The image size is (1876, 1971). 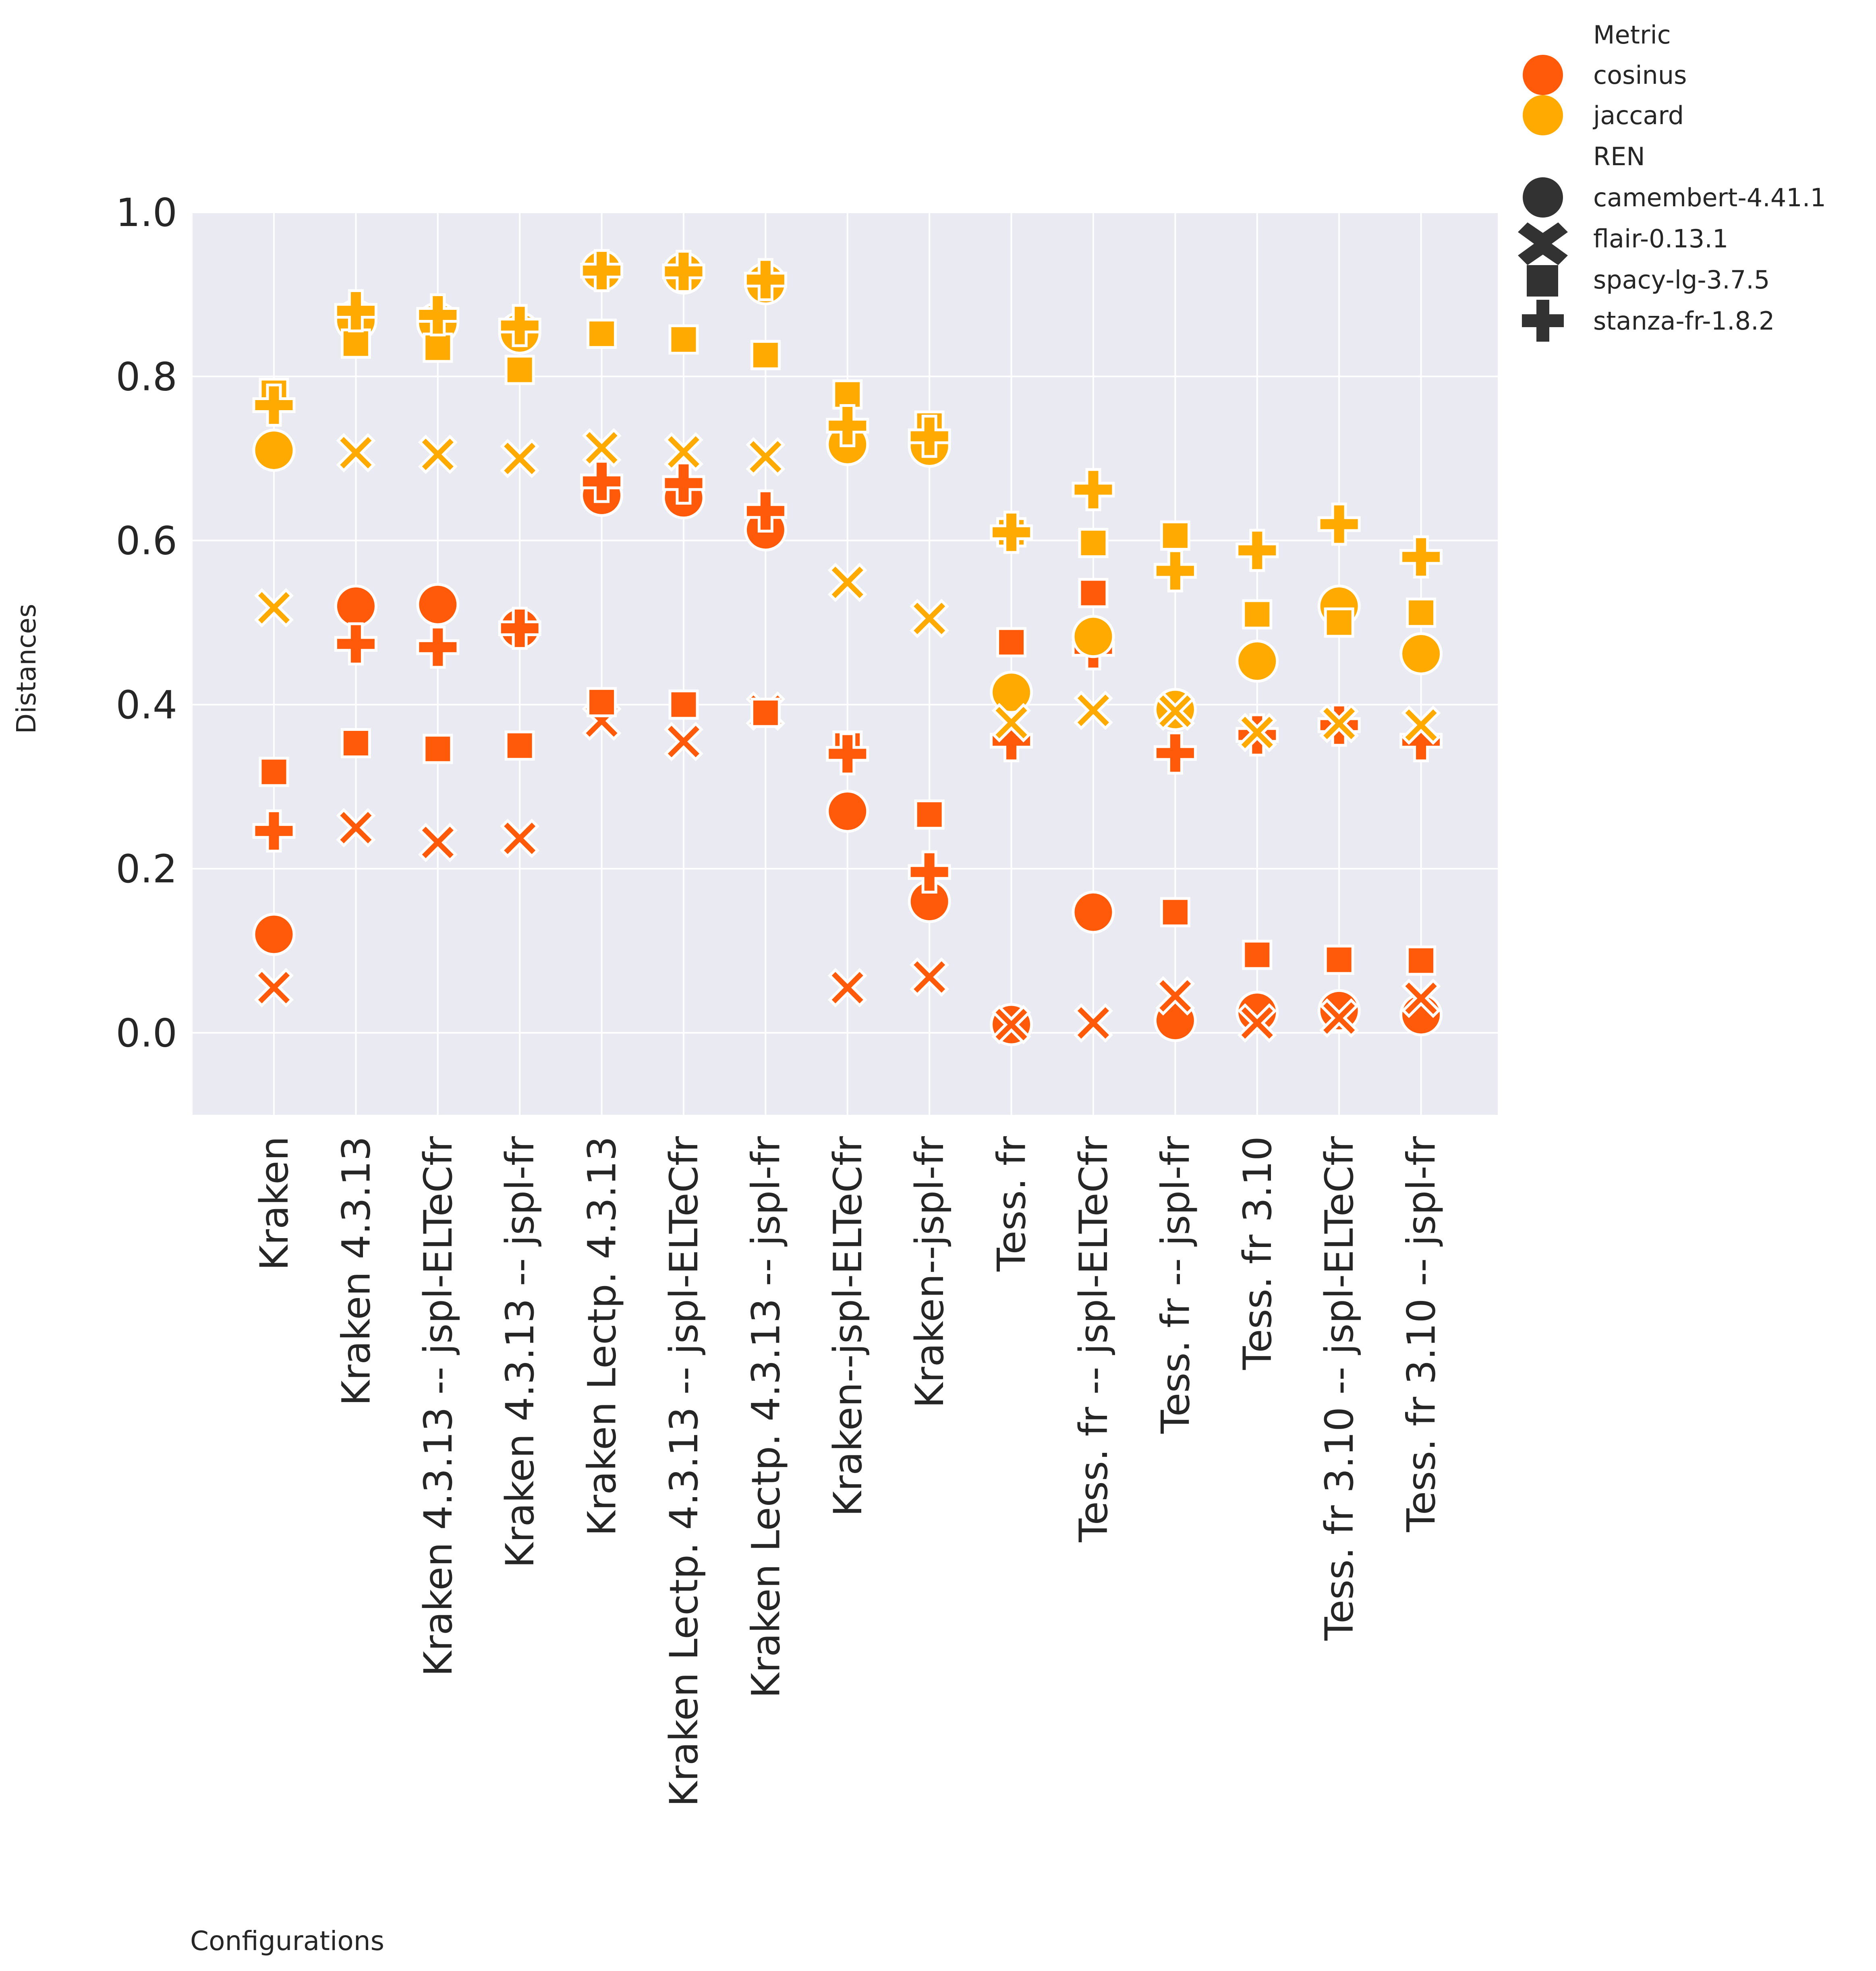 What do you see at coordinates (147, 1033) in the screenshot?
I see `y-tick-label: 0.0` at bounding box center [147, 1033].